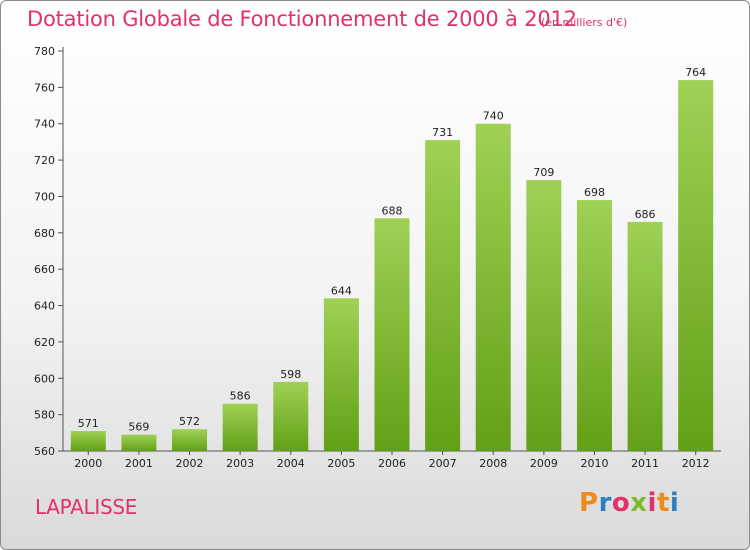 The width and height of the screenshot is (750, 550). I want to click on data-label: 571, so click(88, 423).